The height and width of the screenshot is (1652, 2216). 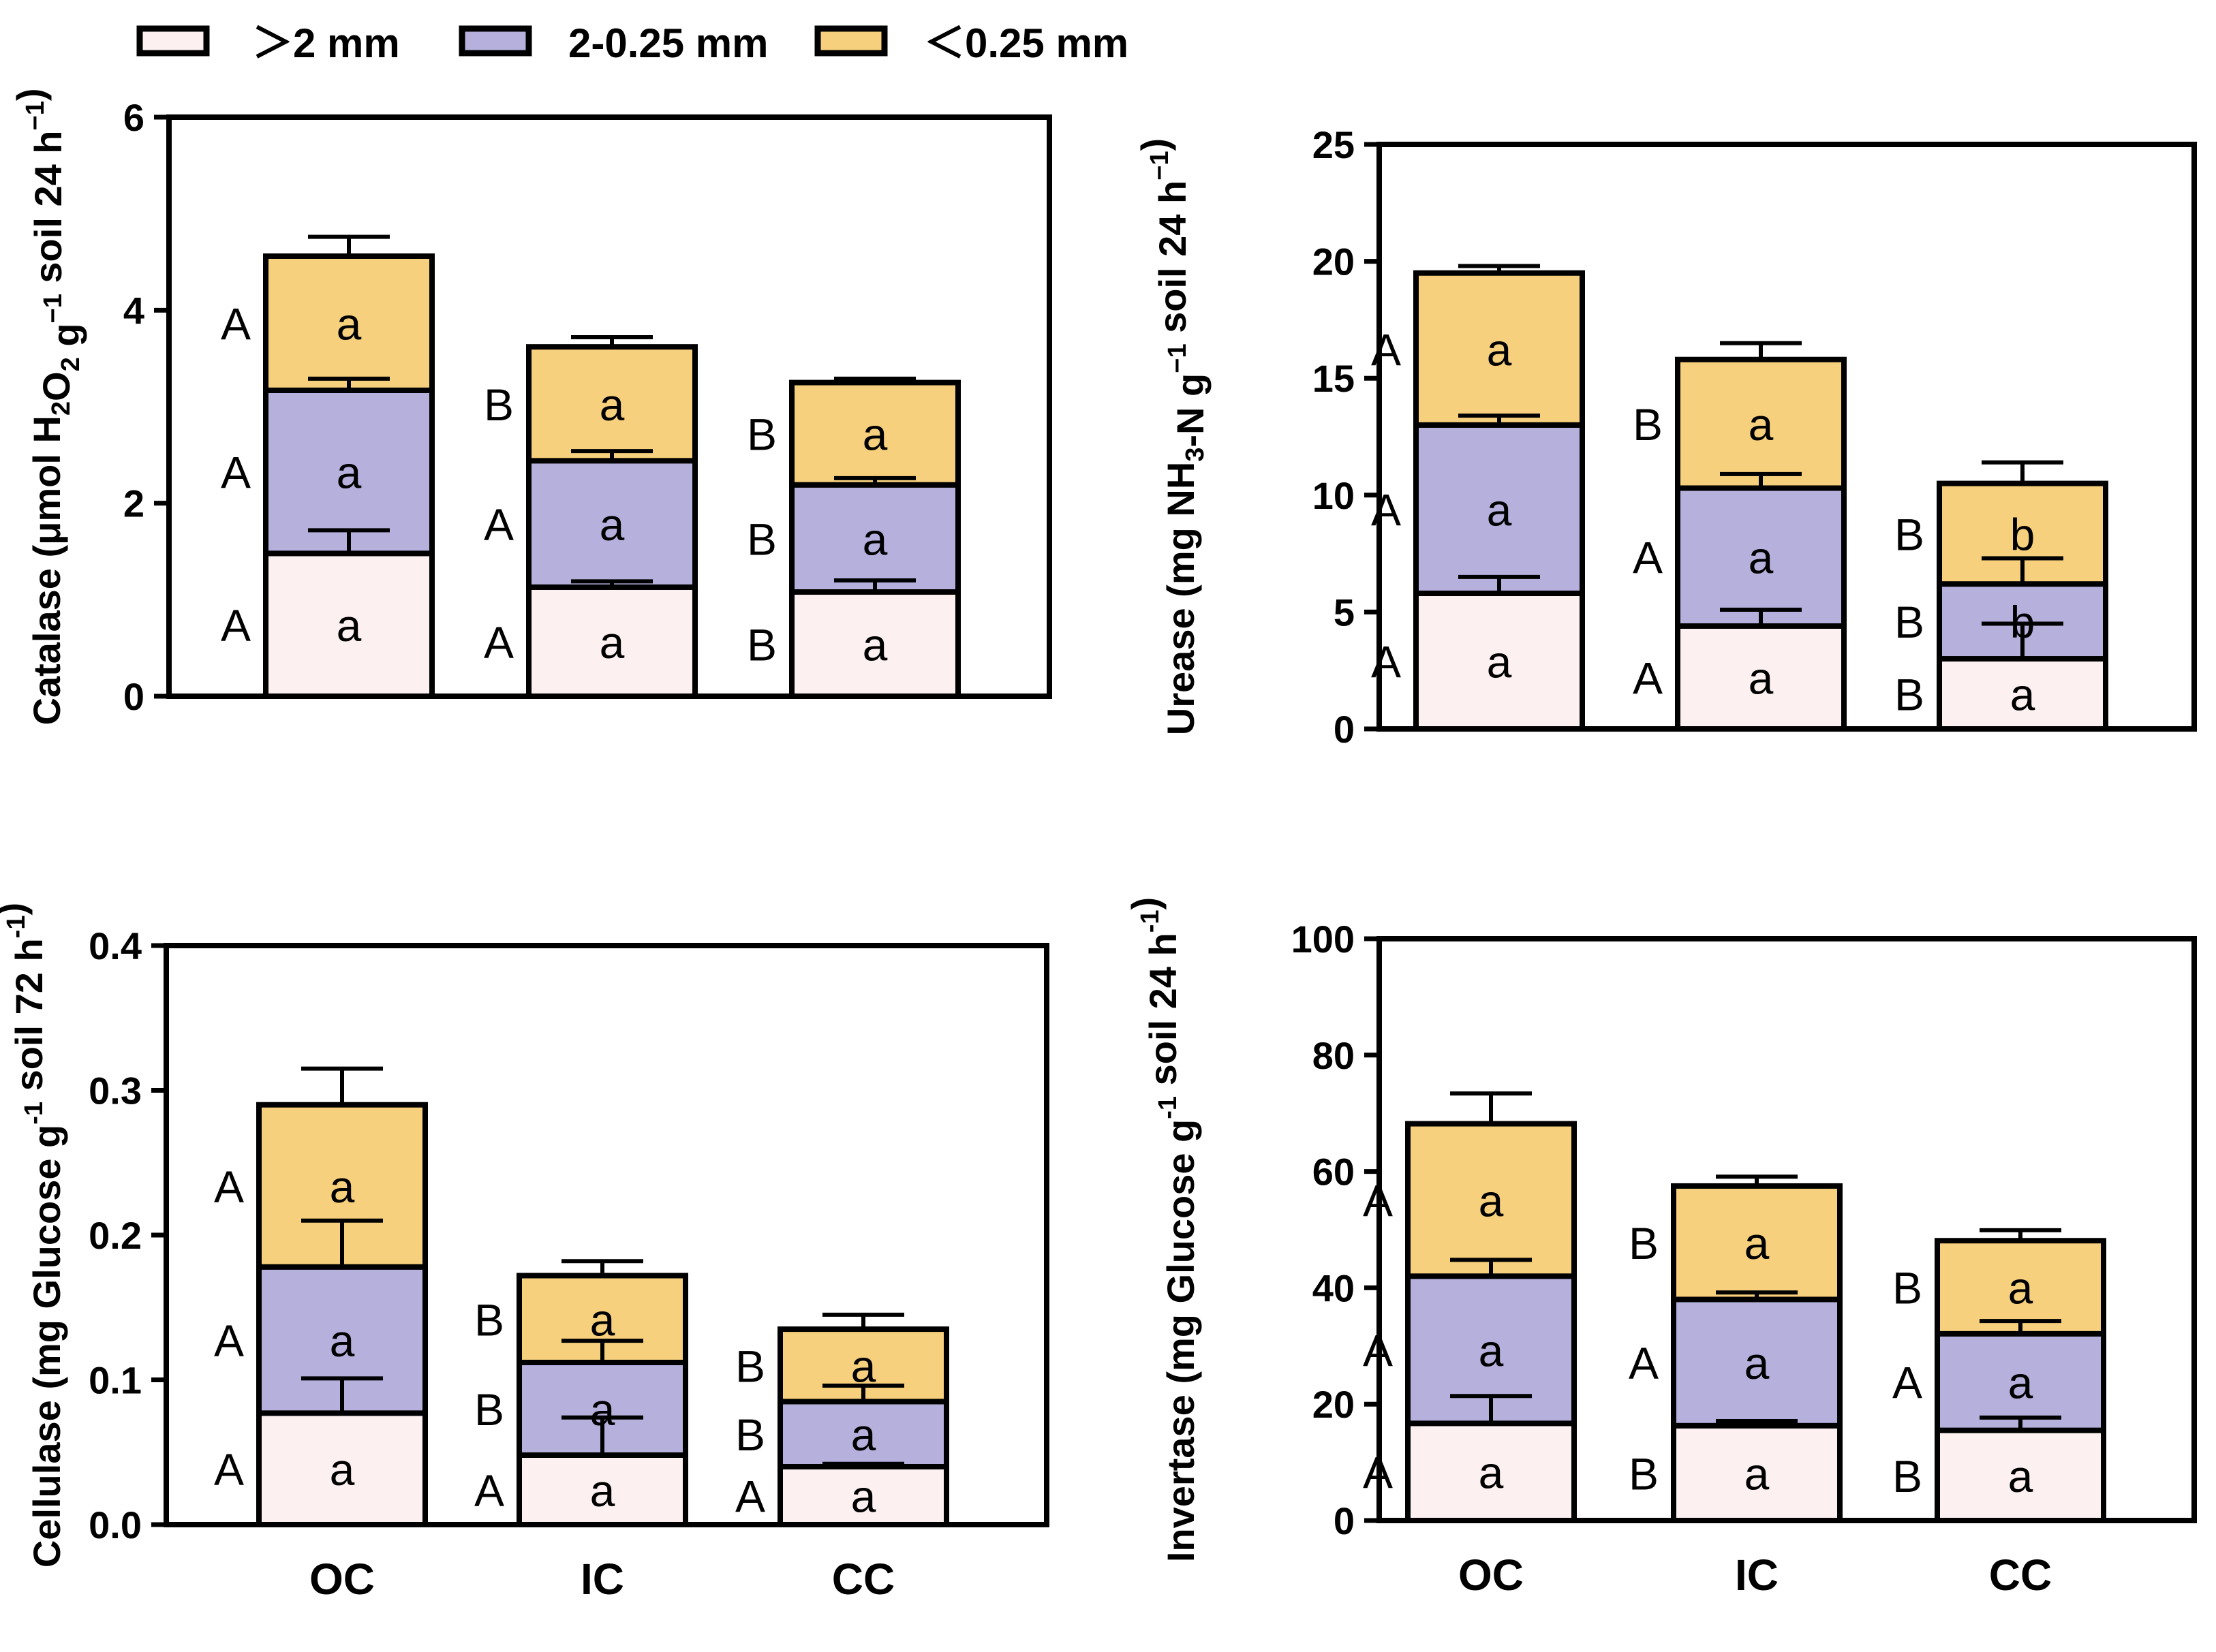 What do you see at coordinates (495, 41) in the screenshot?
I see `legend-swatch-mid` at bounding box center [495, 41].